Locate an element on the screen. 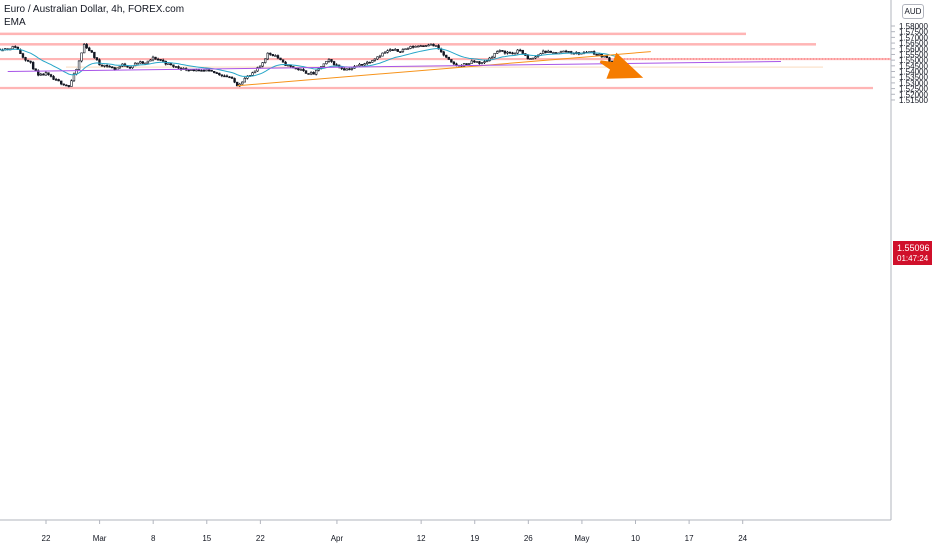 The height and width of the screenshot is (550, 932). ascending-trendline is located at coordinates (444, 69).